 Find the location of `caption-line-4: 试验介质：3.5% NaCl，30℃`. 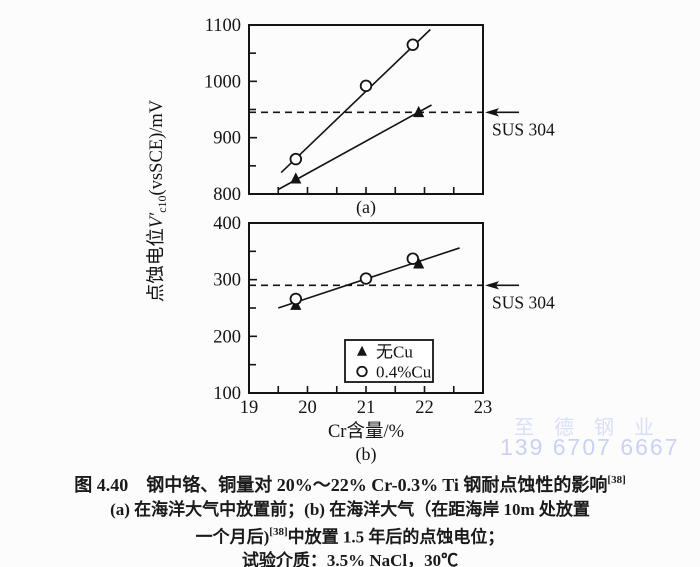

caption-line-4: 试验介质：3.5% NaCl，30℃ is located at coordinates (350, 558).